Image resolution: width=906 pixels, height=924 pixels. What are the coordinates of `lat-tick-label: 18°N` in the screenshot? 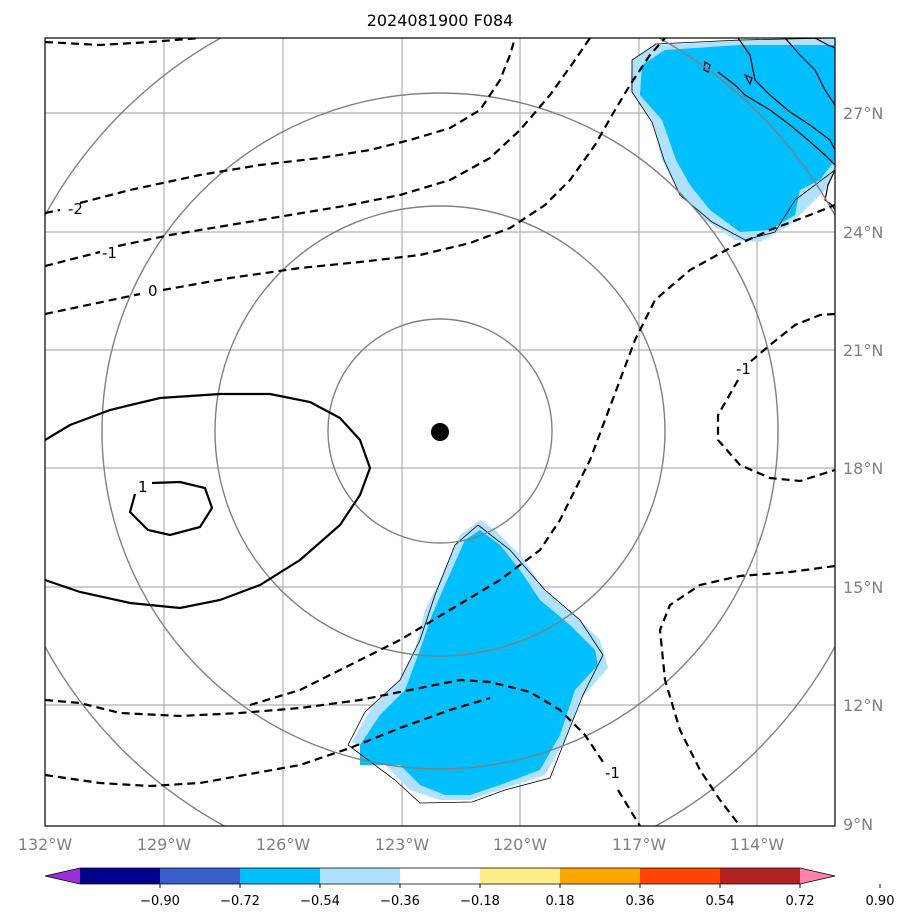 It's located at (863, 468).